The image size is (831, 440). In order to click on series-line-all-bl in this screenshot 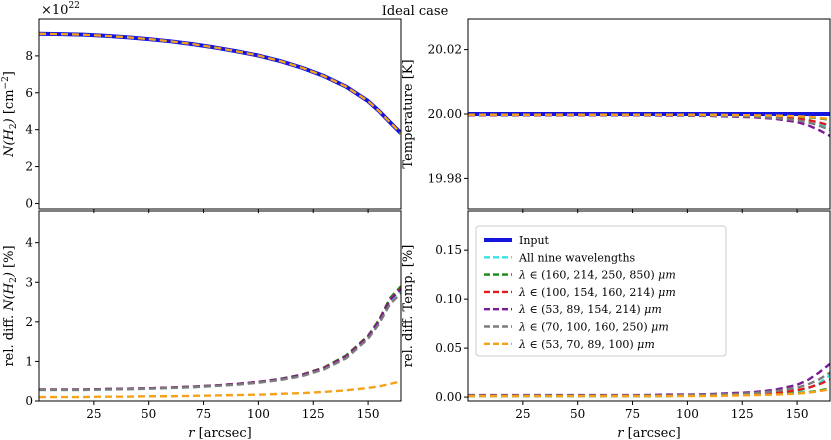, I will do `click(220, 340)`.